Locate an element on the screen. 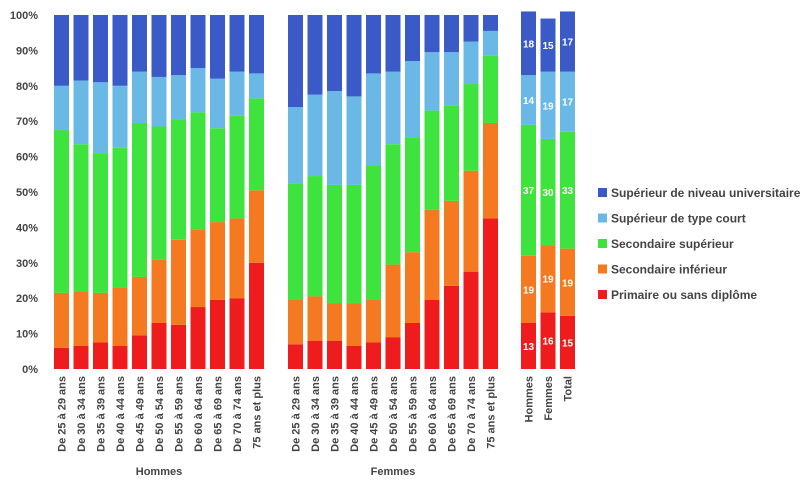 This screenshot has height=492, width=800. x-tick-label: De 60 à 64 ans is located at coordinates (433, 414).